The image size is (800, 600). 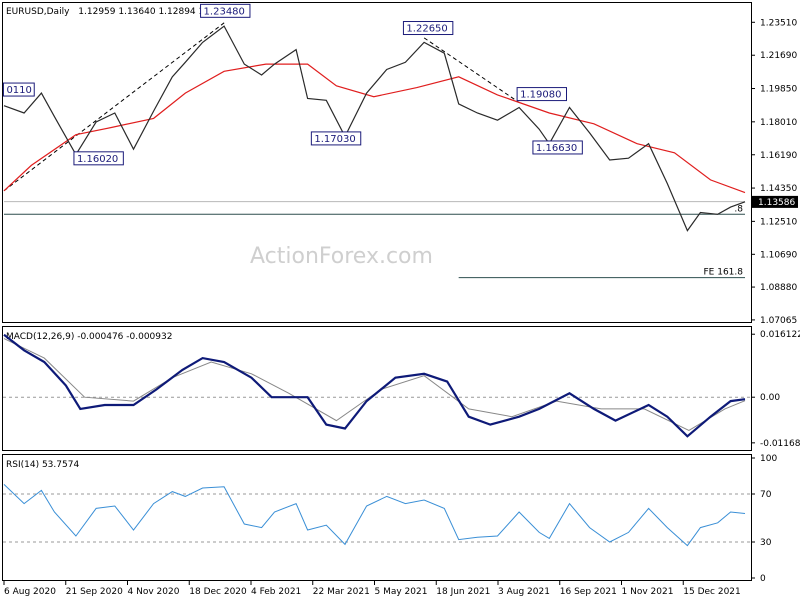 What do you see at coordinates (778, 123) in the screenshot?
I see `price-tick-label: 1.18010` at bounding box center [778, 123].